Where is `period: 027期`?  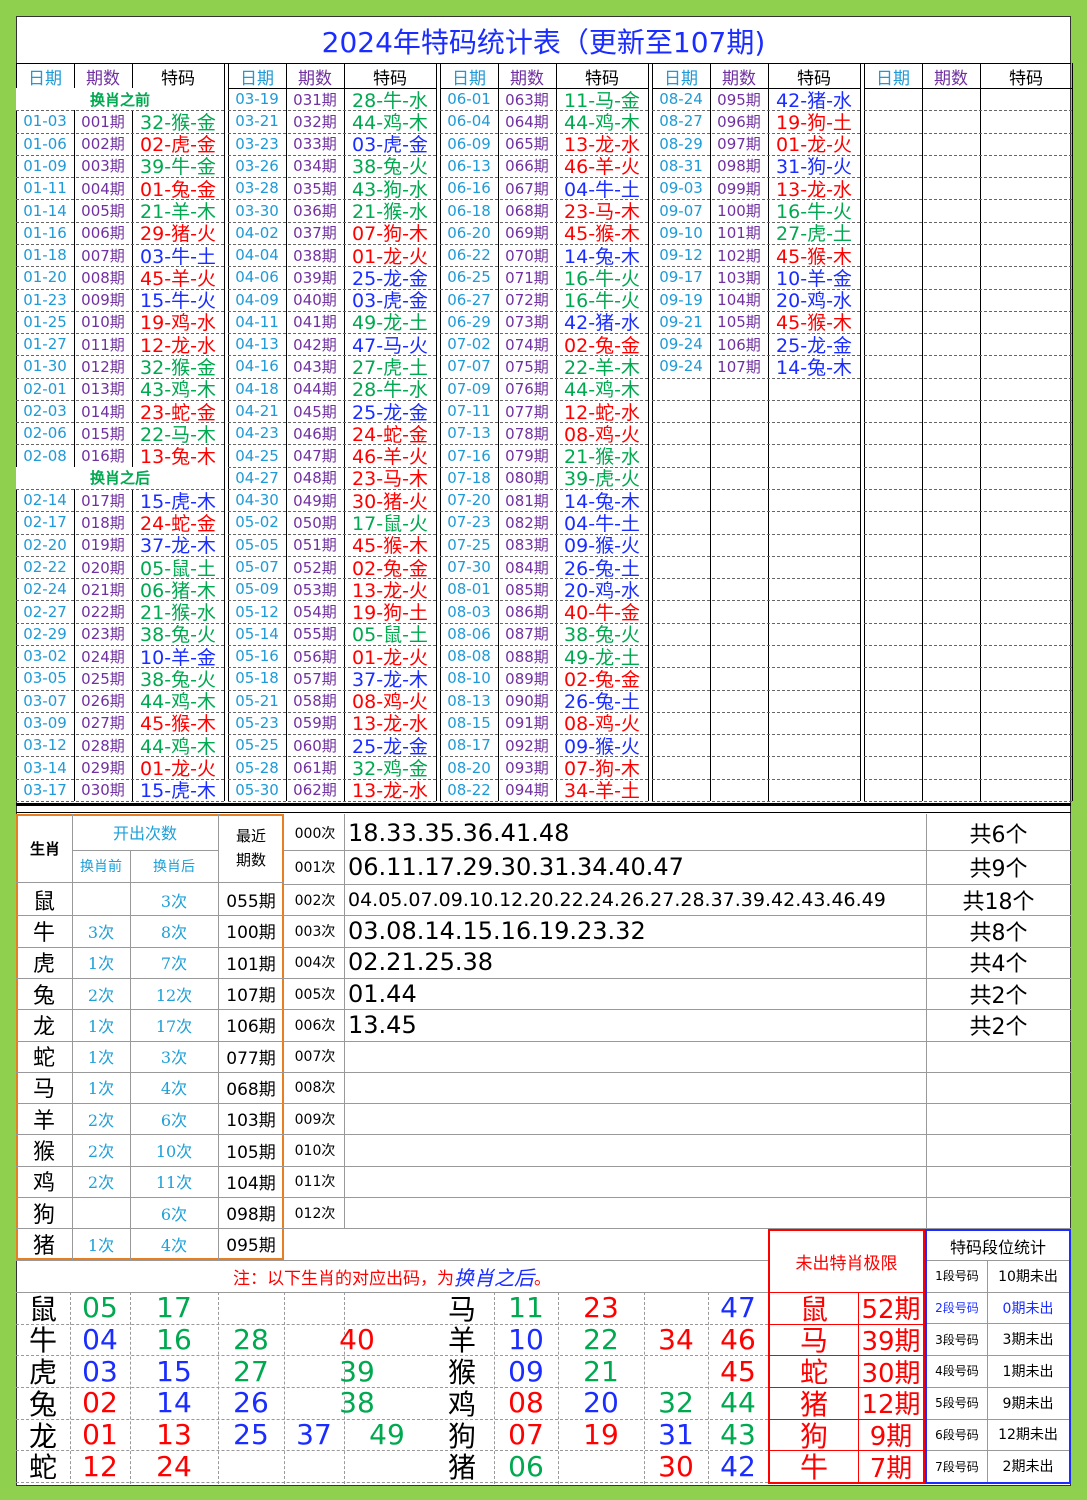 period: 027期 is located at coordinates (103, 723).